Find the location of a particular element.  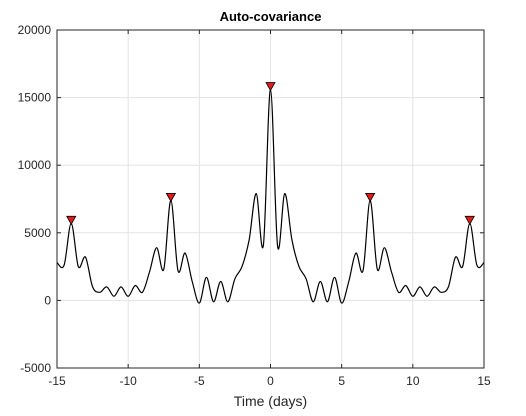

x-tick-labels: -15 -10 -5 0 5 10 15 is located at coordinates (269, 381).